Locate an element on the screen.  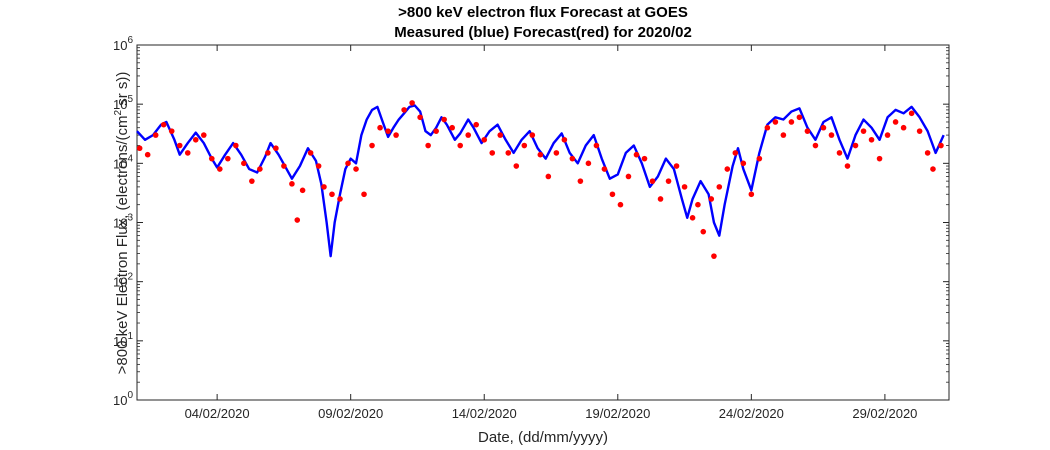
x-tick-label: 24/02/2020 is located at coordinates (751, 413).